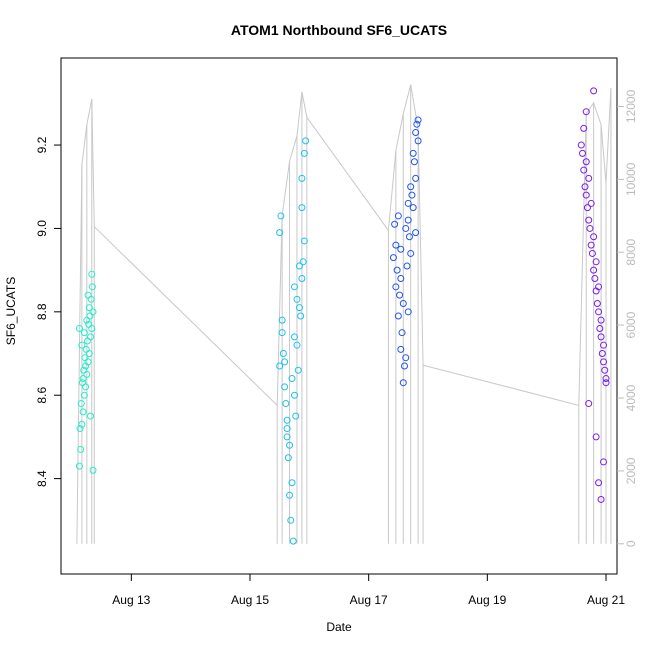 The image size is (650, 650). What do you see at coordinates (631, 397) in the screenshot?
I see `y2-tick-label: 4000` at bounding box center [631, 397].